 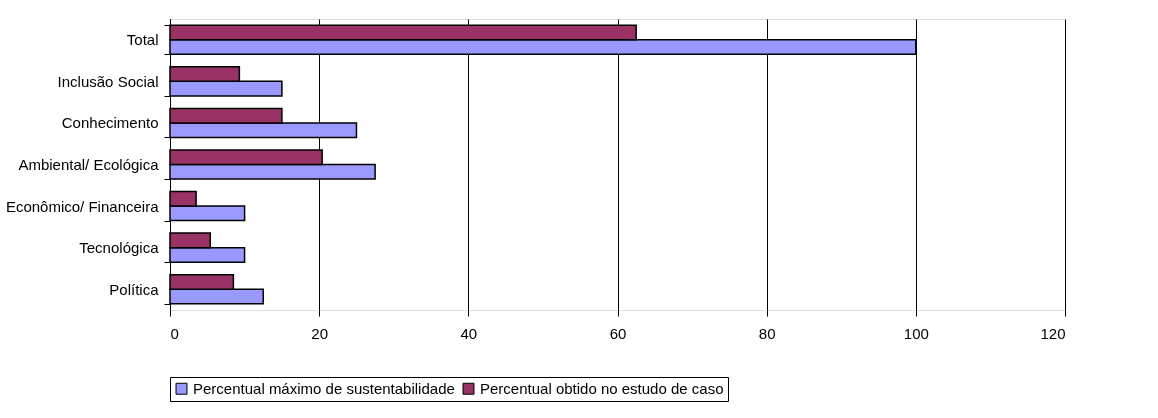 I want to click on y-tick-label: Inclusão Social, so click(x=108, y=81).